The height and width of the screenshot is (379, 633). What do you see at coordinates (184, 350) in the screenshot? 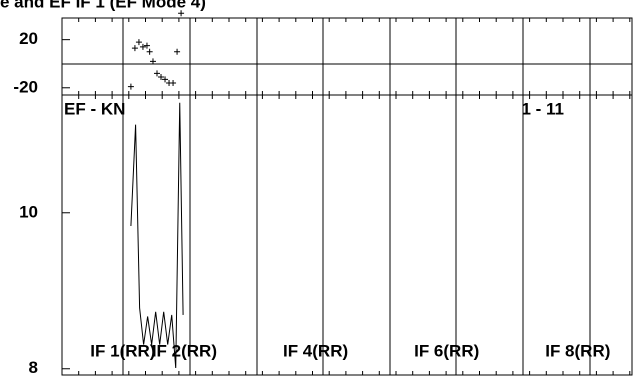
I see `x-tick-label: IF 2(RR)` at bounding box center [184, 350].